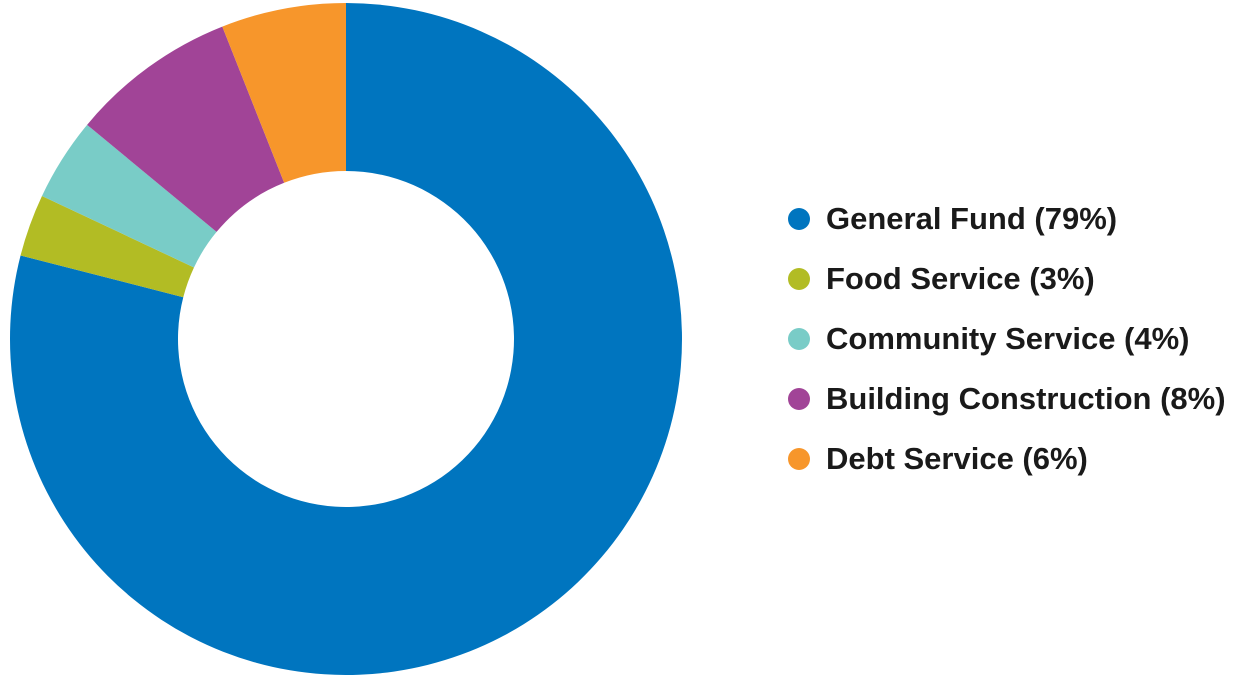 The image size is (1242, 675). I want to click on legend-label: Community Service (4%), so click(1008, 338).